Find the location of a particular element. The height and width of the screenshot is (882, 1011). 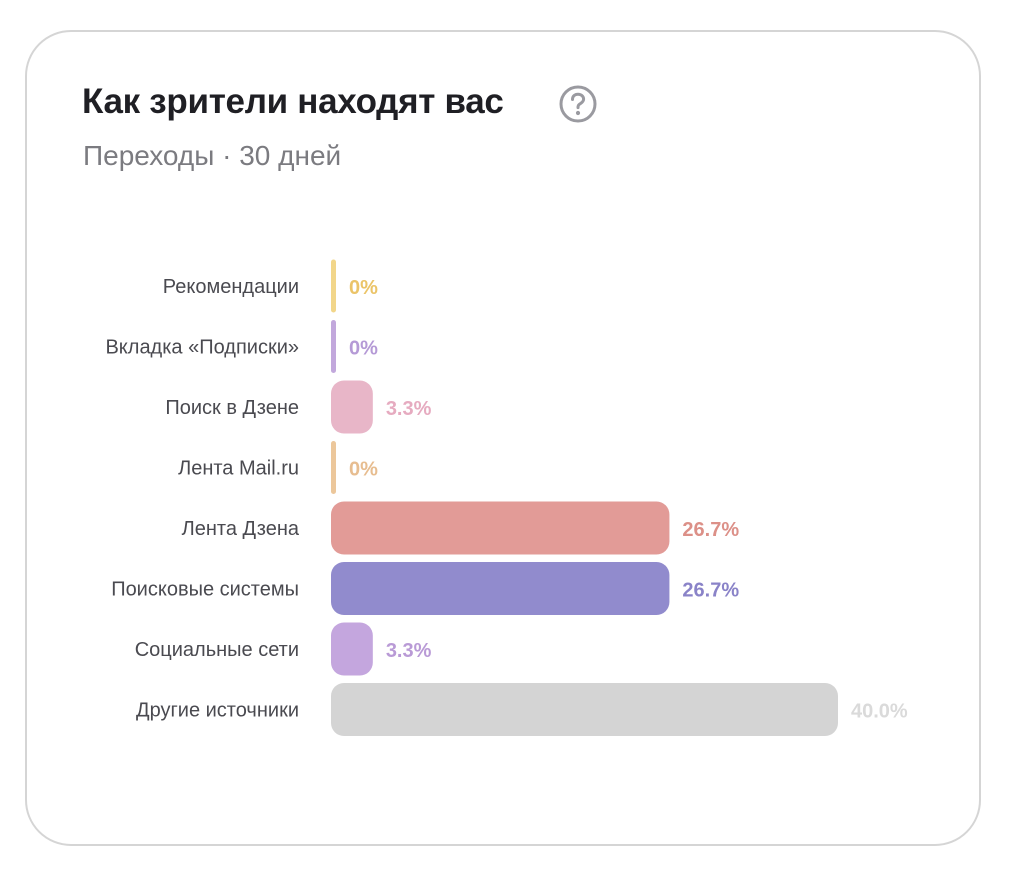

category-label: Другие источники is located at coordinates (217, 711).